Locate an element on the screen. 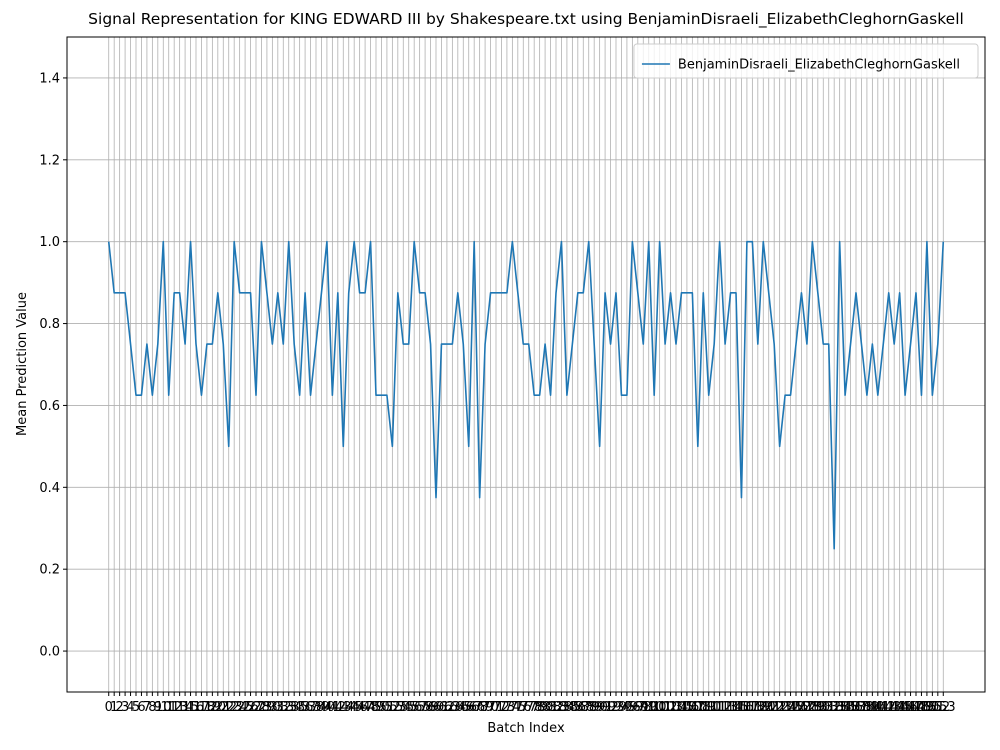 Image resolution: width=1000 pixels, height=750 pixels. x-tick-label: 142 is located at coordinates (883, 707).